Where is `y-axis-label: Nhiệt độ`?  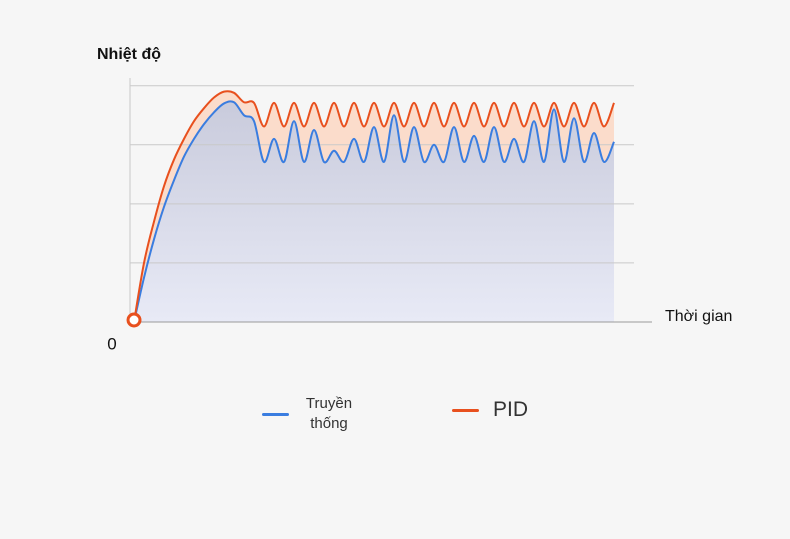 y-axis-label: Nhiệt độ is located at coordinates (129, 54).